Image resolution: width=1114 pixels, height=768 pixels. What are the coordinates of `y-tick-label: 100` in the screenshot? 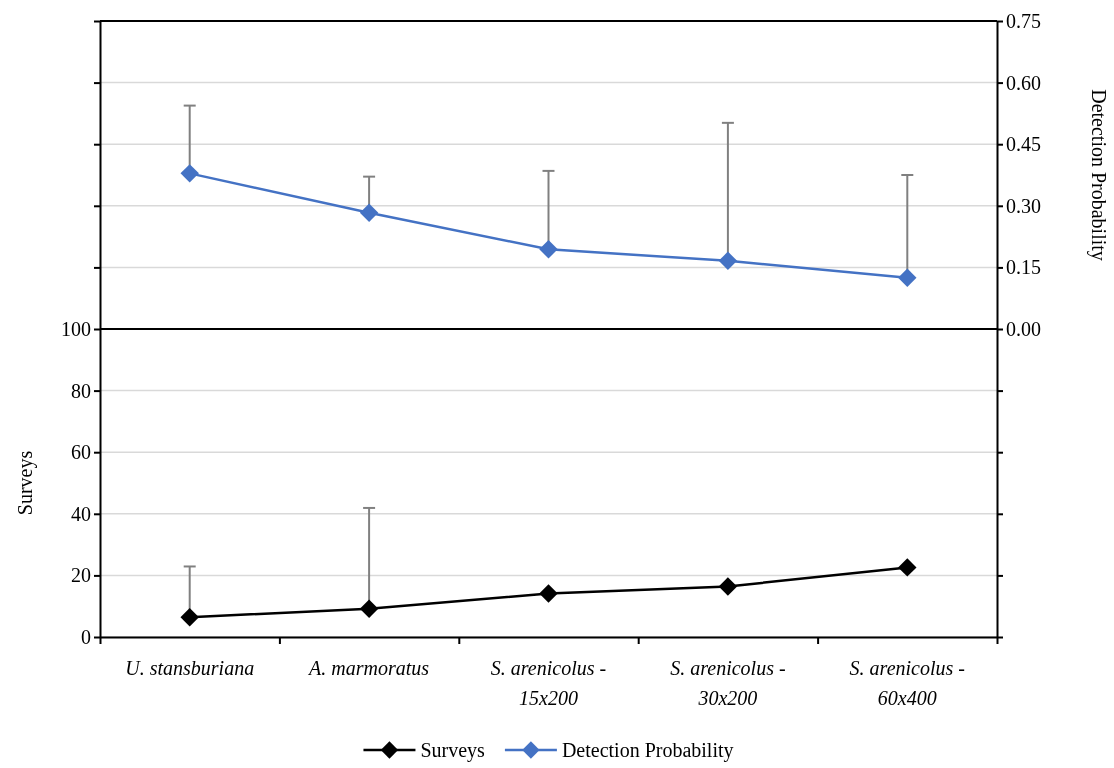 It's located at (76, 328).